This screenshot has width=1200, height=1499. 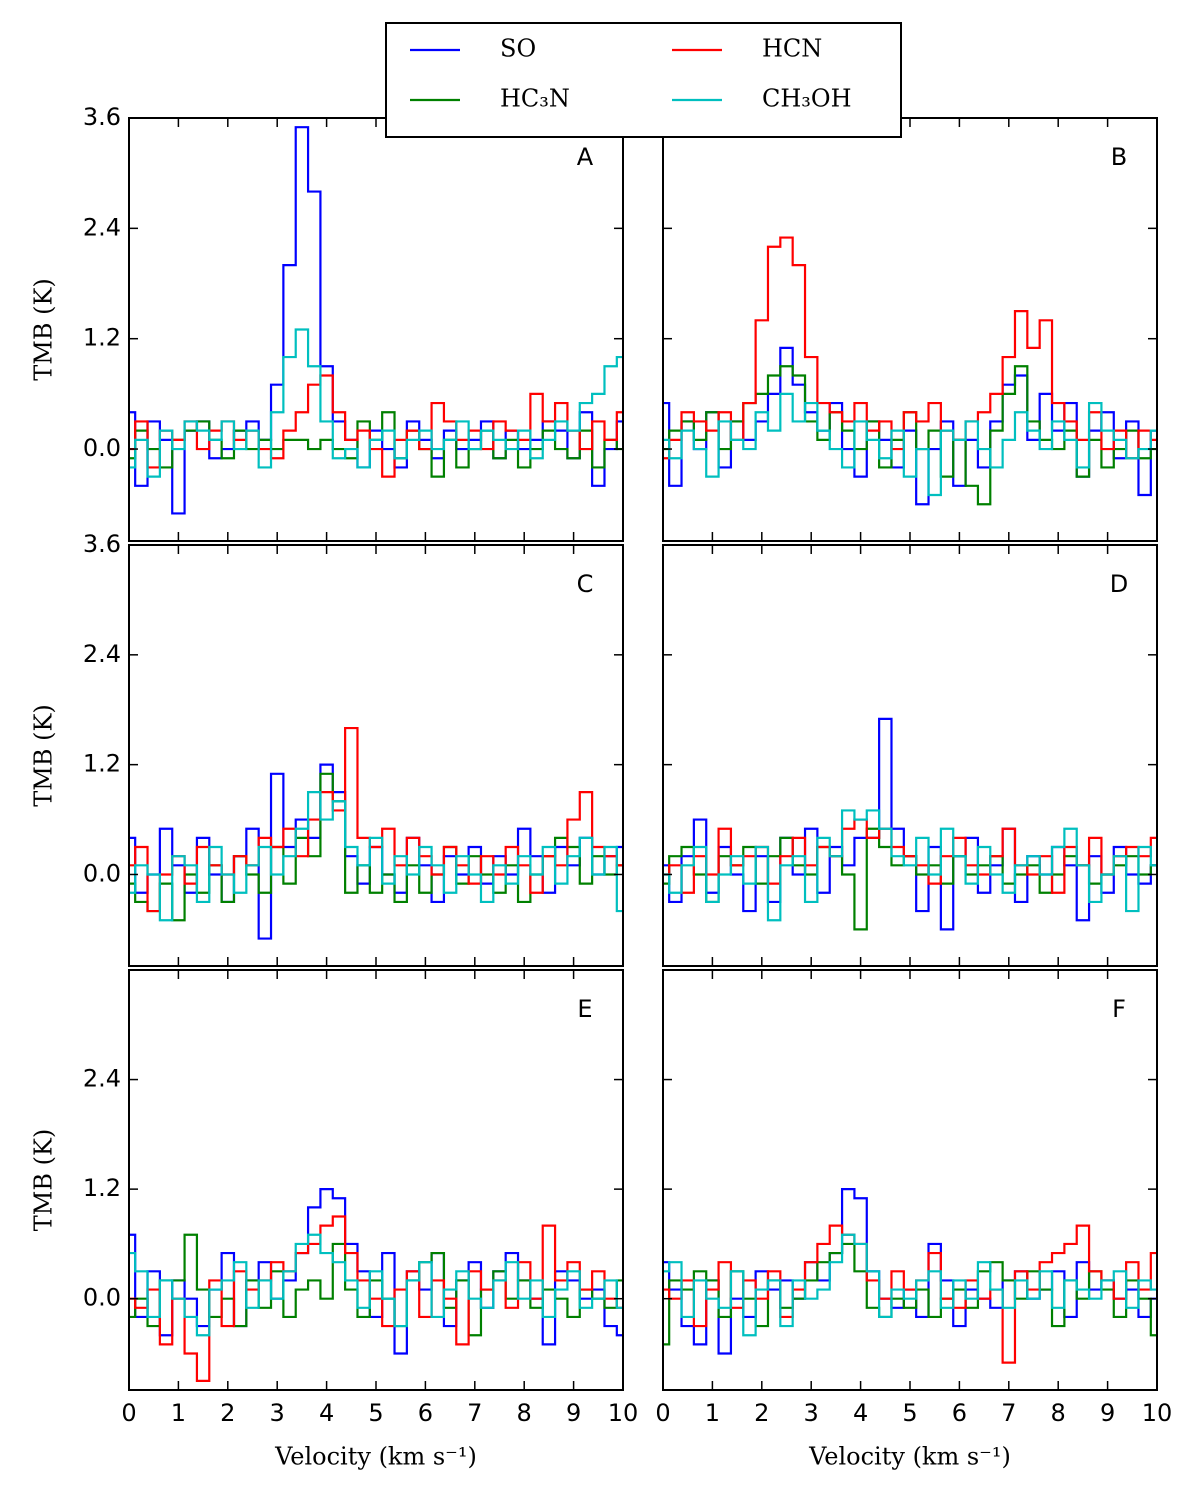 What do you see at coordinates (792, 49) in the screenshot?
I see `legend-label: HCN` at bounding box center [792, 49].